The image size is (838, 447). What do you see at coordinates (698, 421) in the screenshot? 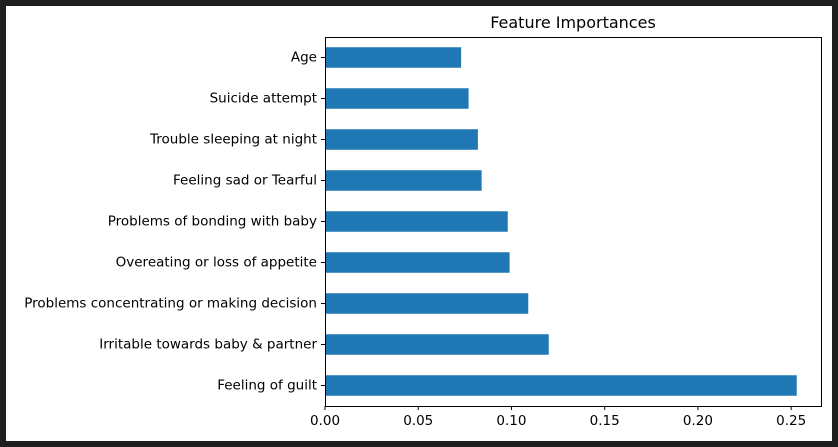
I see `x-tick-label-4: 0.20` at bounding box center [698, 421].